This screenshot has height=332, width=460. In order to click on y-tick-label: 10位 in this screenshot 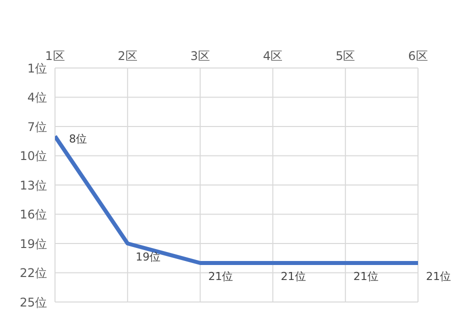, I will do `click(33, 156)`.